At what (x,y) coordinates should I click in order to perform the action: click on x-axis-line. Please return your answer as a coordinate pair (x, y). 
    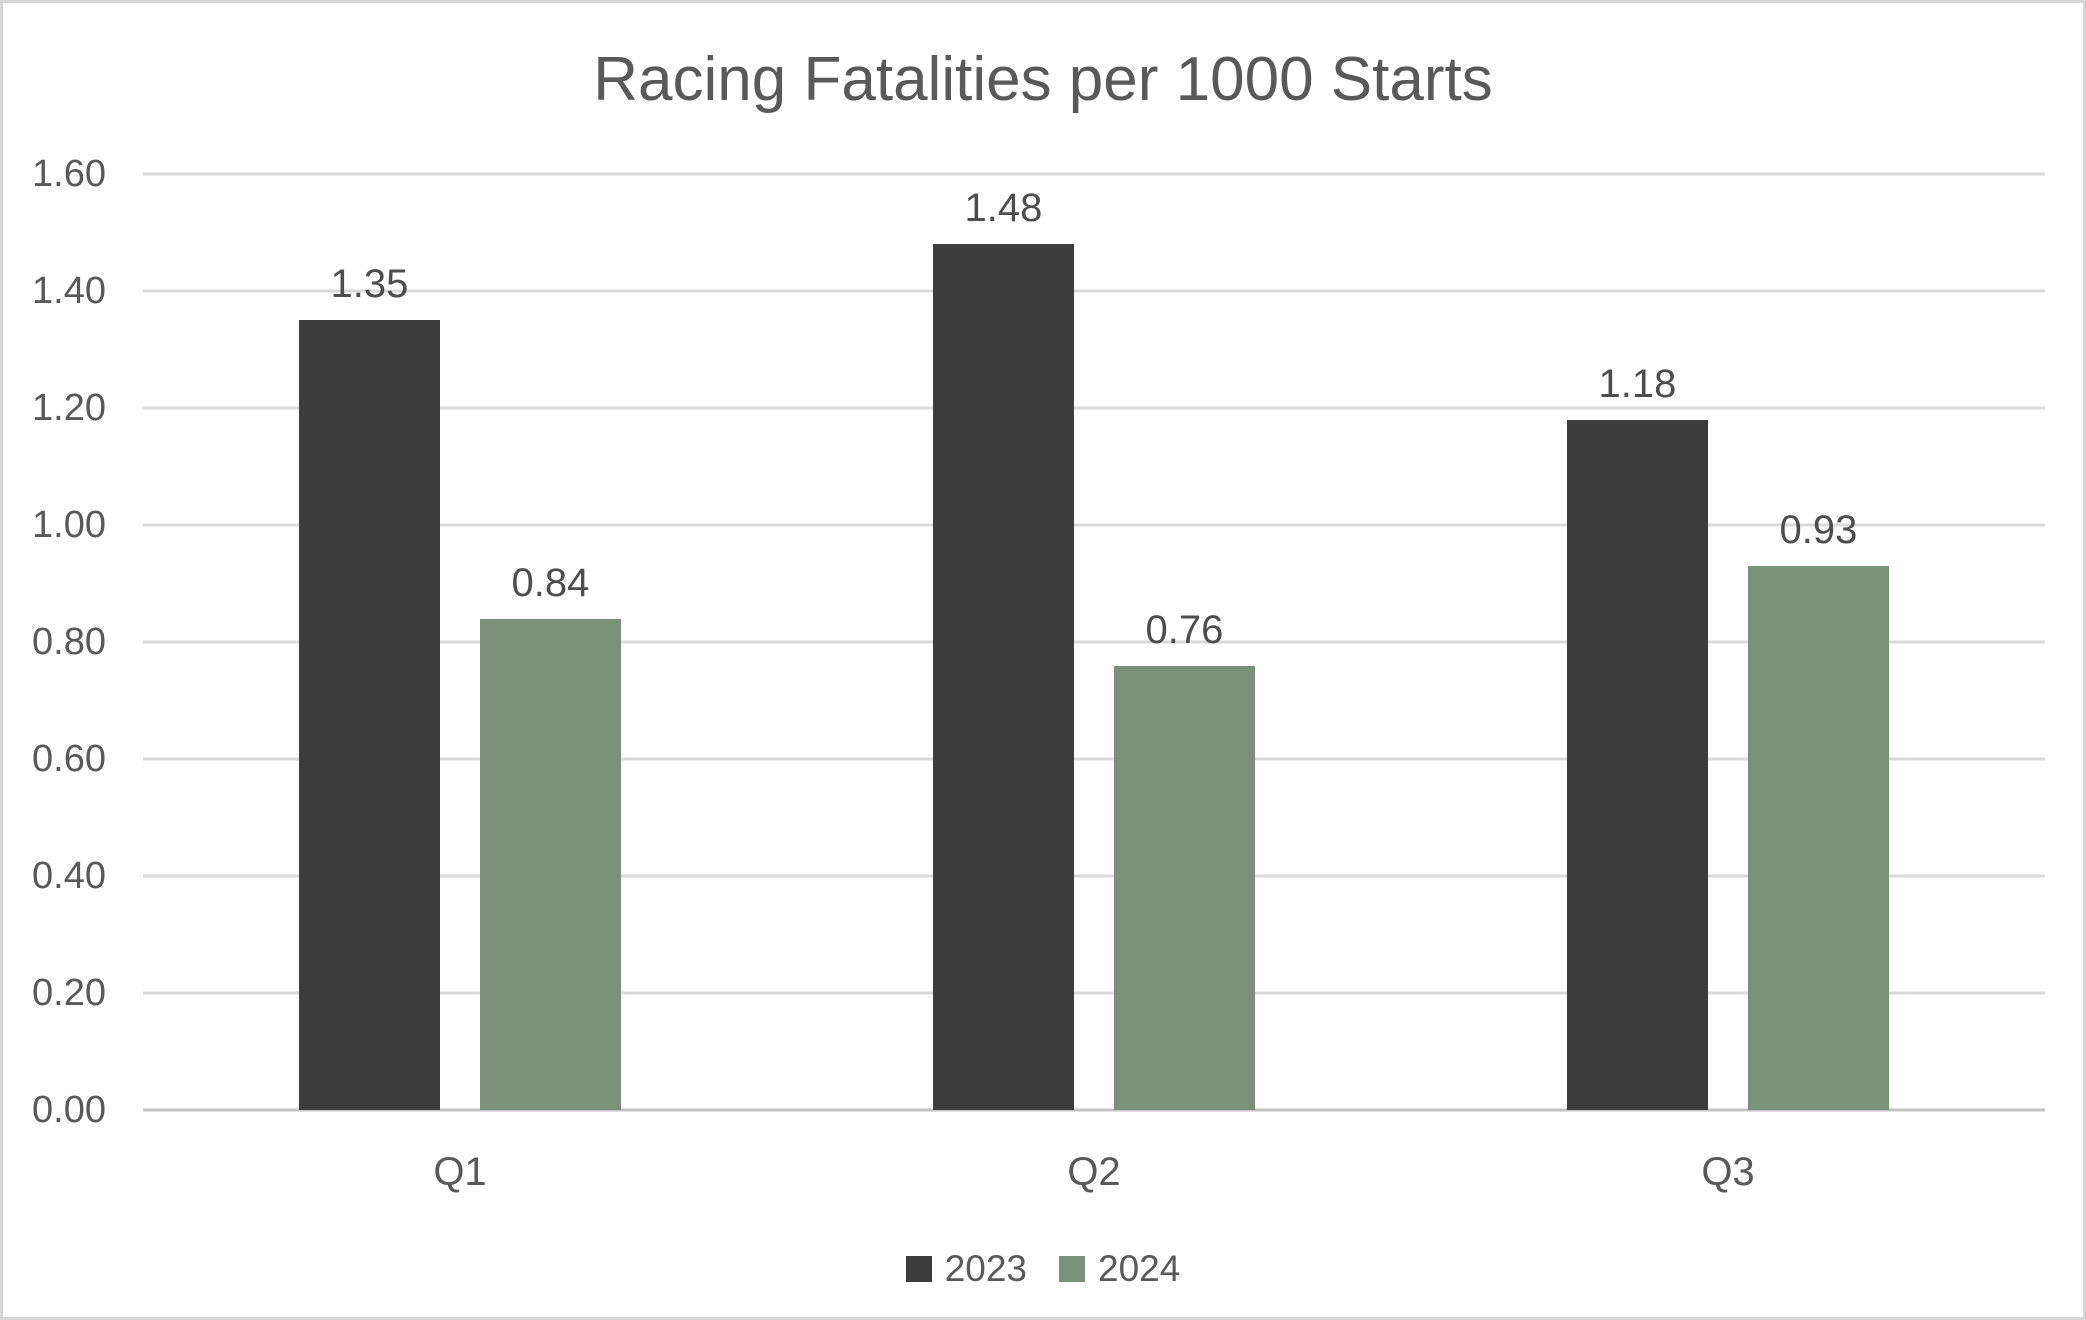
    Looking at the image, I should click on (1094, 1110).